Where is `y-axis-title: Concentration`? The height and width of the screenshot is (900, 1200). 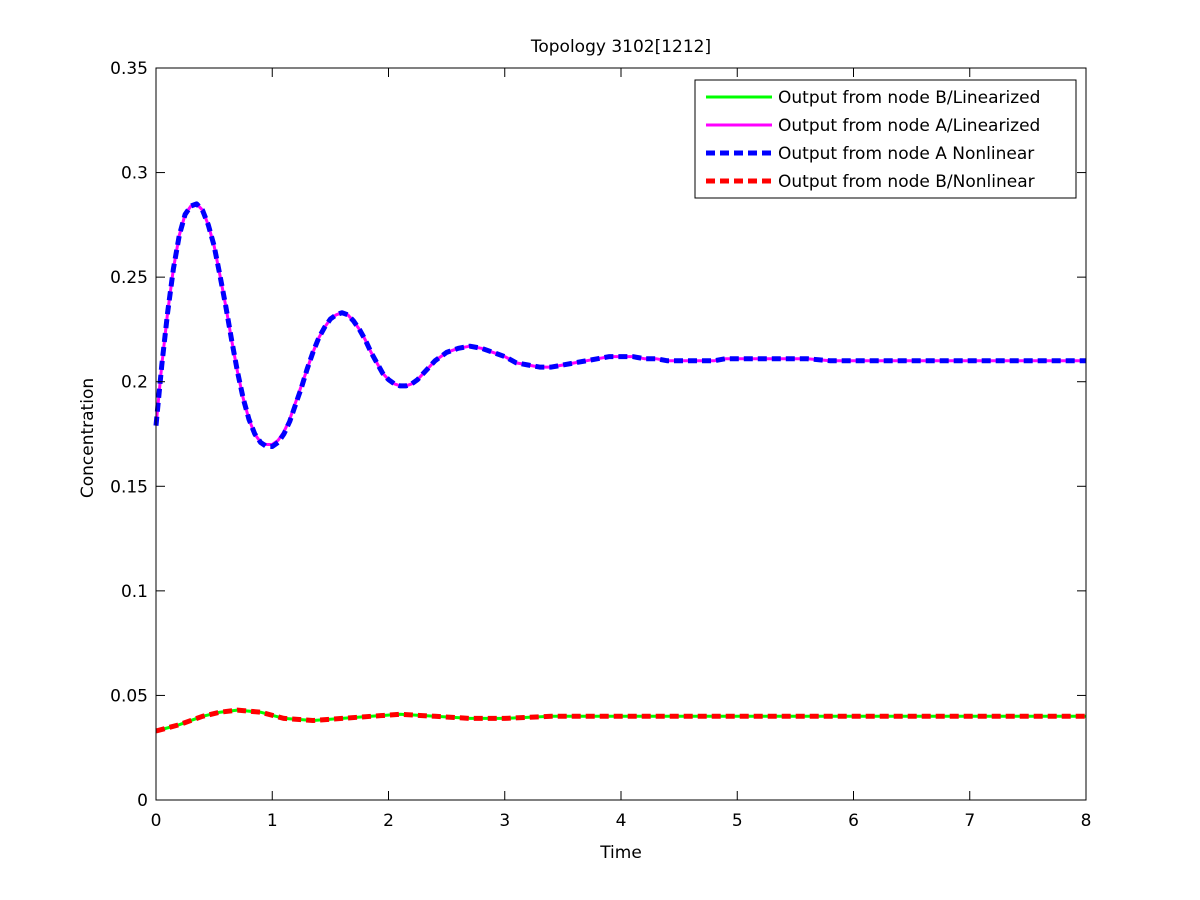 y-axis-title: Concentration is located at coordinates (88, 438).